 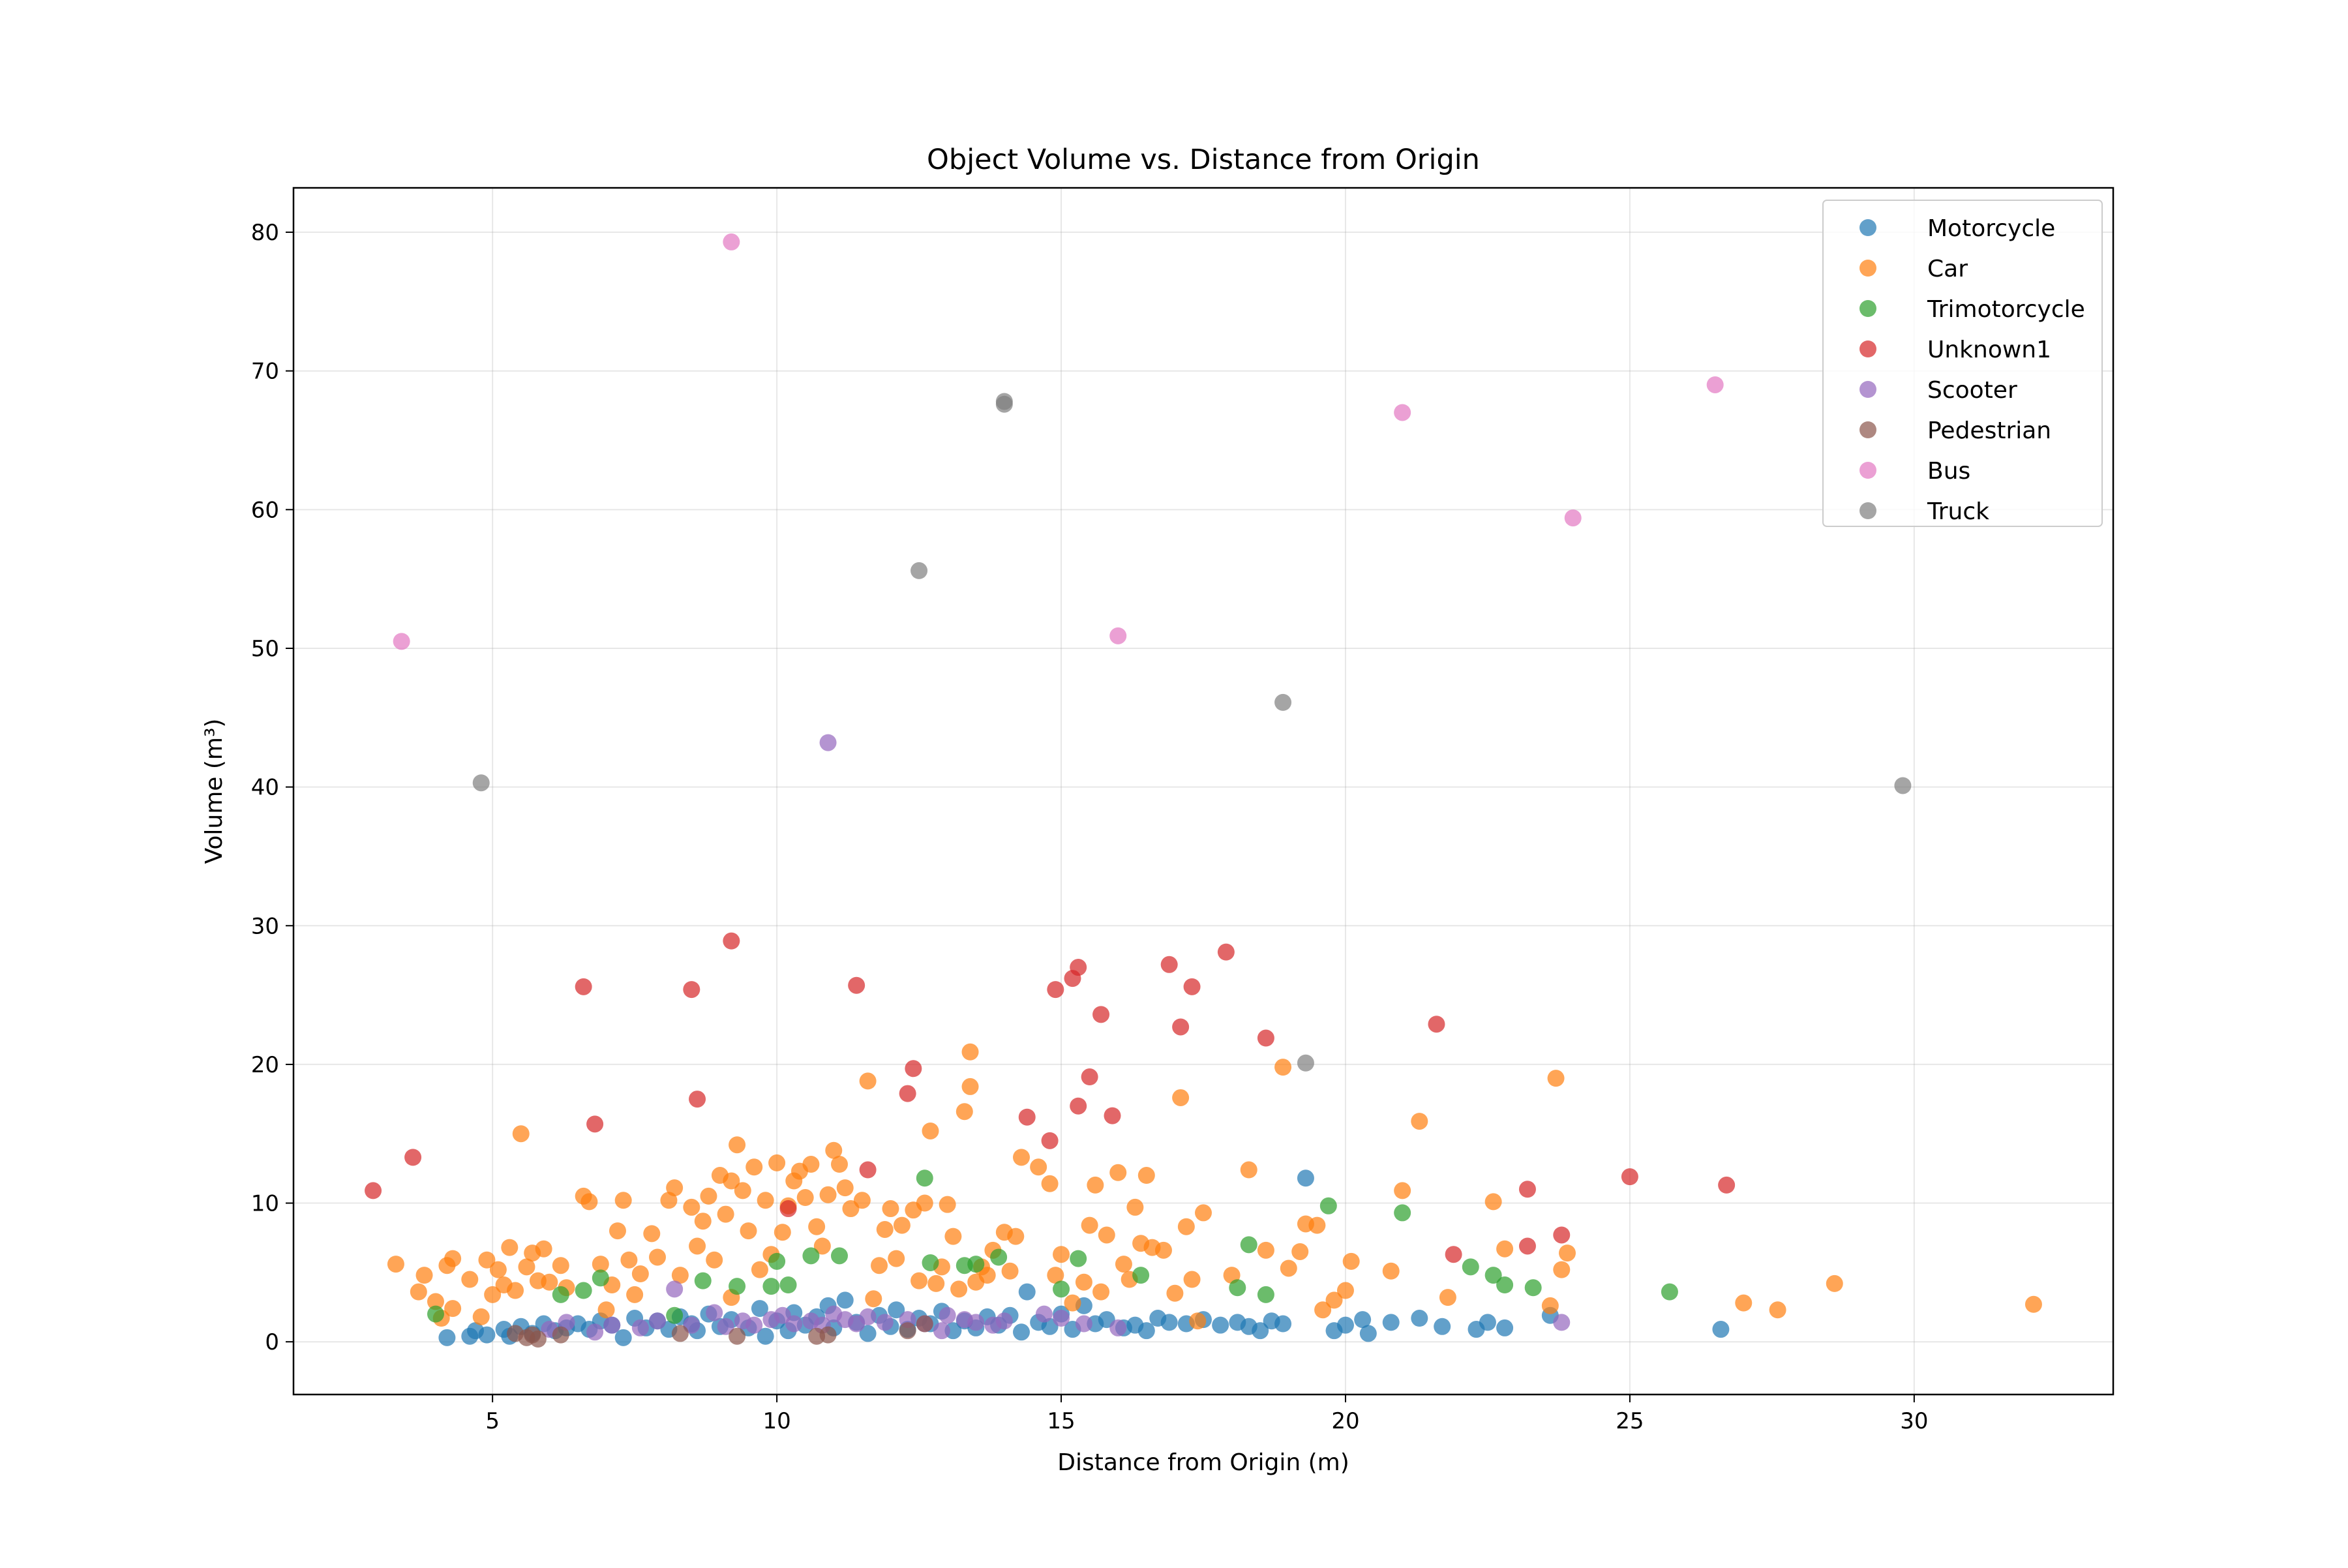 I want to click on legend-label-bus: Bus, so click(x=1948, y=471).